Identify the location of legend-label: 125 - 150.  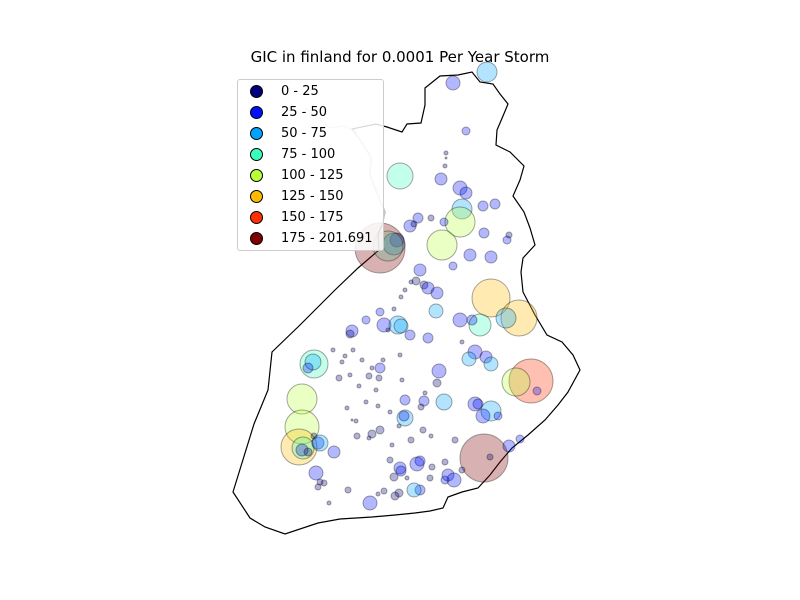
(312, 196).